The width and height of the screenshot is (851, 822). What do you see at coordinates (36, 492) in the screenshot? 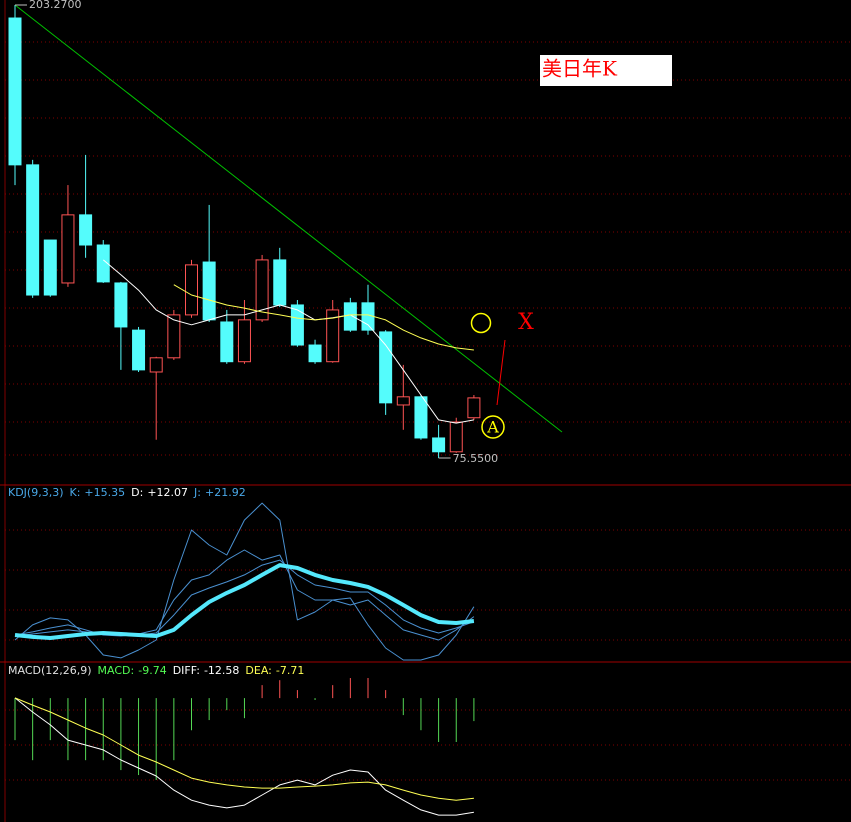
I see `legend-label: KDJ(9,3,3)` at bounding box center [36, 492].